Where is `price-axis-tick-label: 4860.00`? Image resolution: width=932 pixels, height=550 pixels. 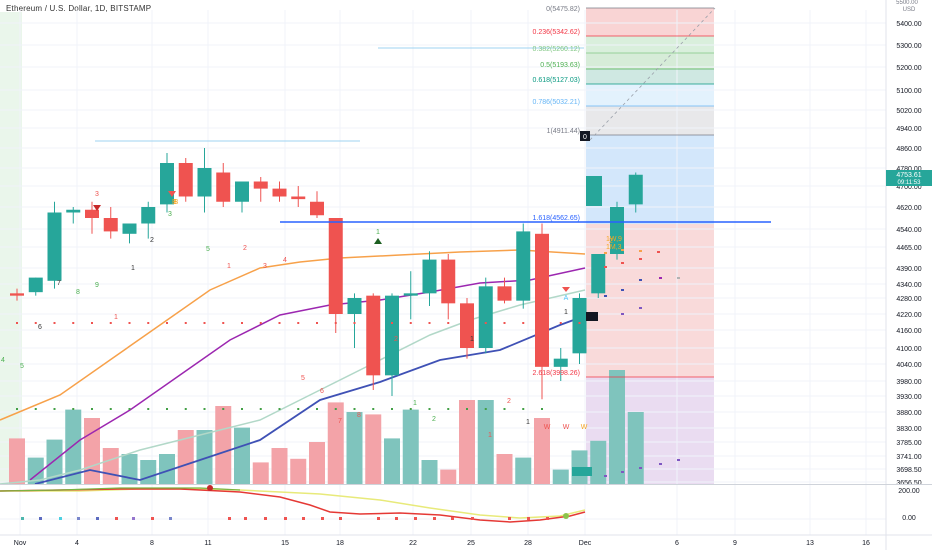 price-axis-tick-label: 4860.00 is located at coordinates (908, 149).